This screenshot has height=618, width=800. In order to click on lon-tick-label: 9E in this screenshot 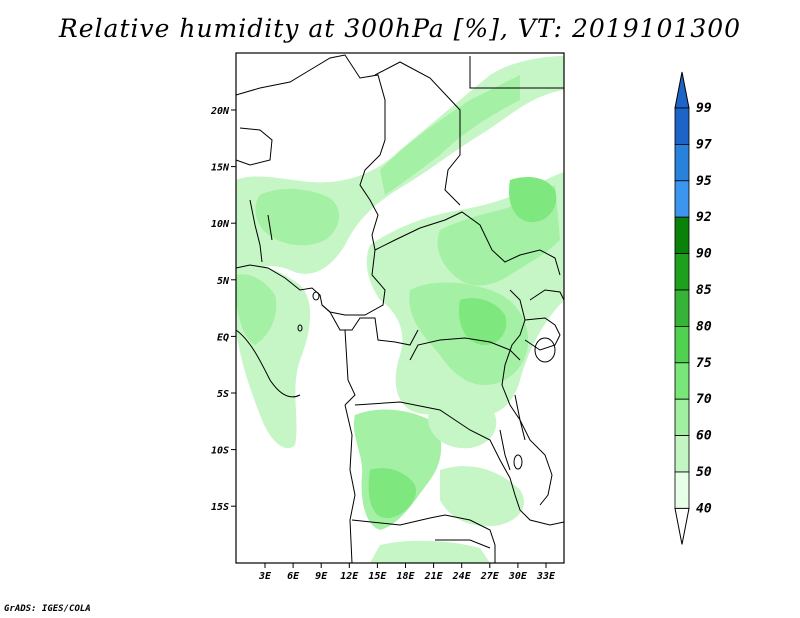, I will do `click(321, 576)`.